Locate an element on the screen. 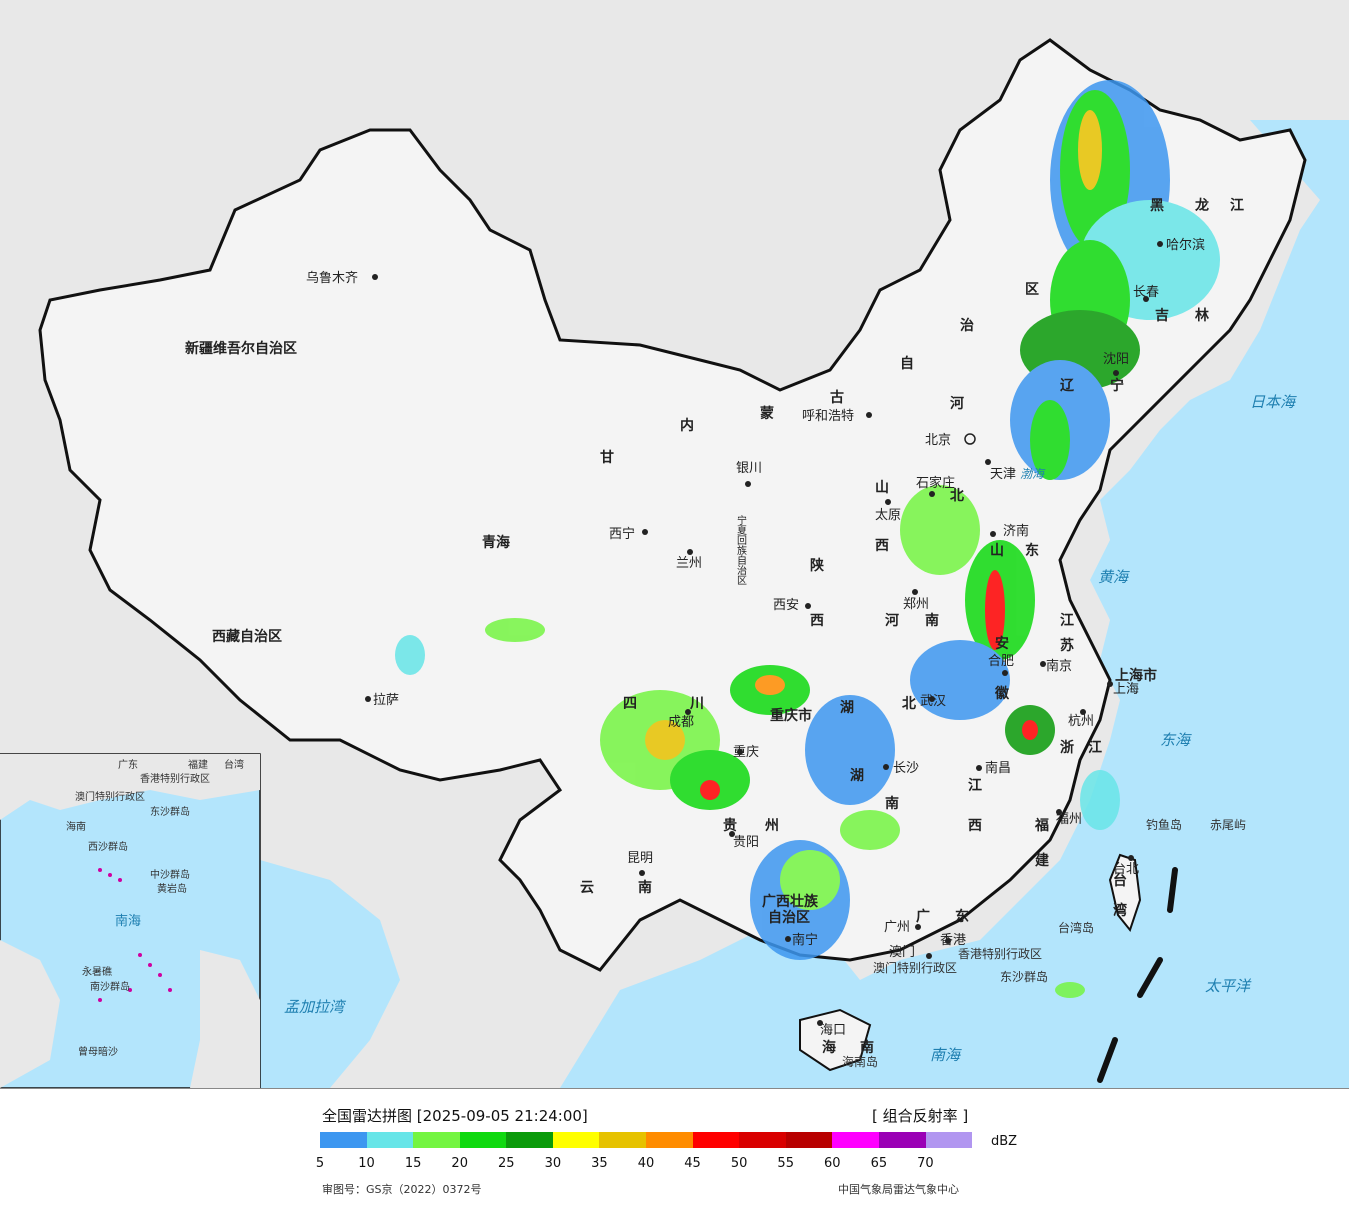 Image resolution: width=1349 pixels, height=1209 pixels. region-label-xi-shanxi: 西 is located at coordinates (882, 546).